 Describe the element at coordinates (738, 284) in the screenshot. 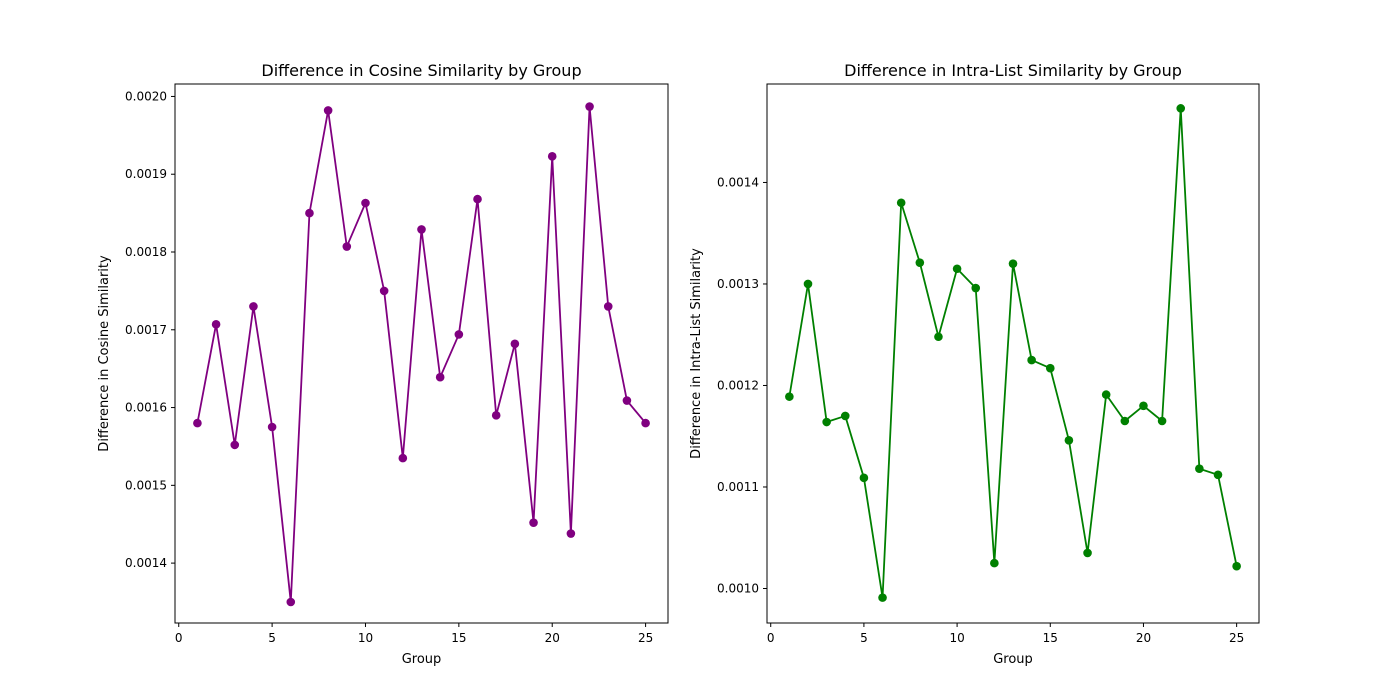

I see `y-tick-label: 0.0013` at that location.